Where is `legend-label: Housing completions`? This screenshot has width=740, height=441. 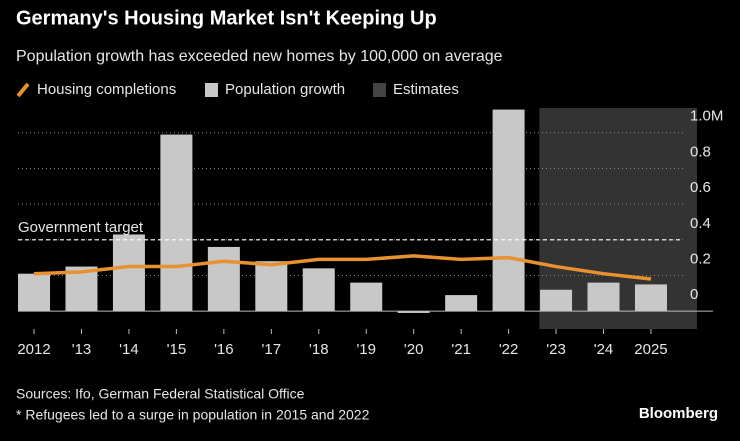
legend-label: Housing completions is located at coordinates (106, 89).